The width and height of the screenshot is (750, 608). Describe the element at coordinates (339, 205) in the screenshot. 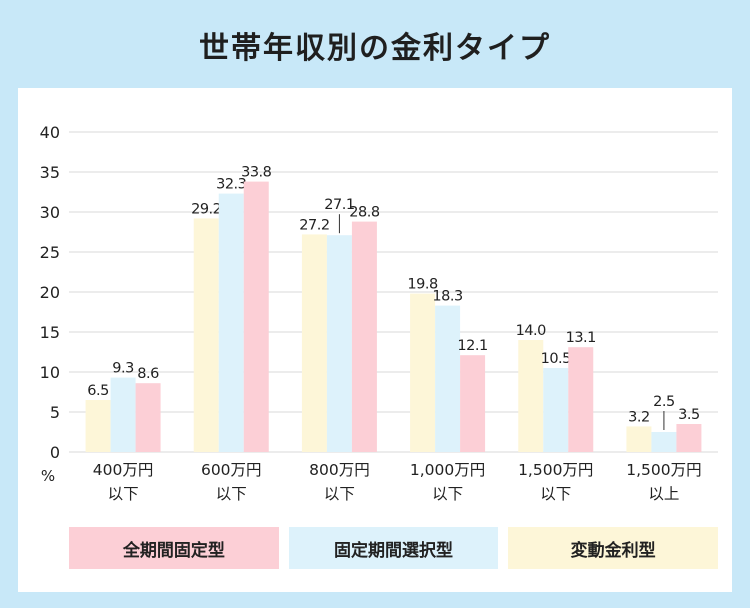

I see `data-label: 27.1` at that location.